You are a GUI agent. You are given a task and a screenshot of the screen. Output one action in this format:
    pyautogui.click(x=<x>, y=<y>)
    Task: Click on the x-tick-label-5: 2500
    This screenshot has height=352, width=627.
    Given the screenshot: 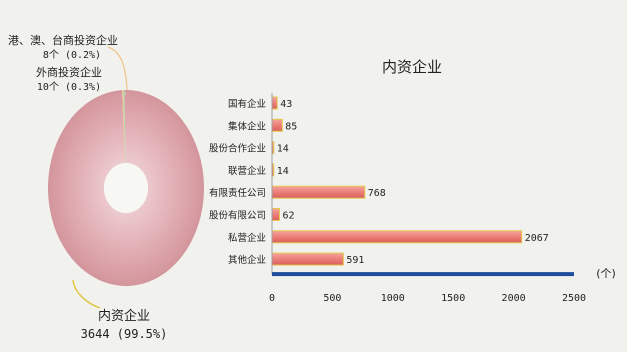 What is the action you would take?
    pyautogui.click(x=574, y=298)
    